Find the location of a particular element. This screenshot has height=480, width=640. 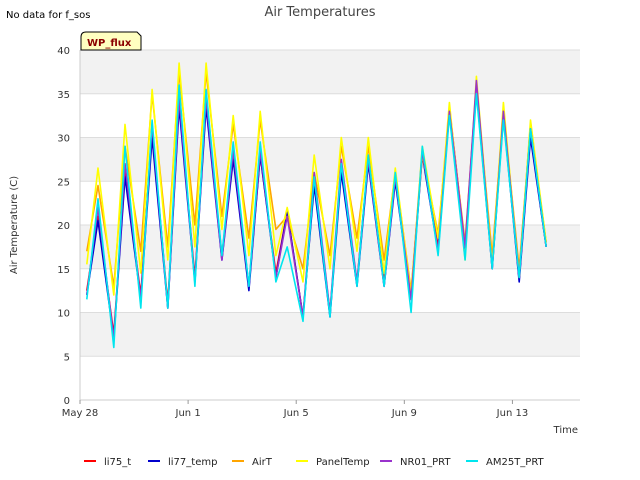

legend-label: PanelTemp is located at coordinates (343, 462).